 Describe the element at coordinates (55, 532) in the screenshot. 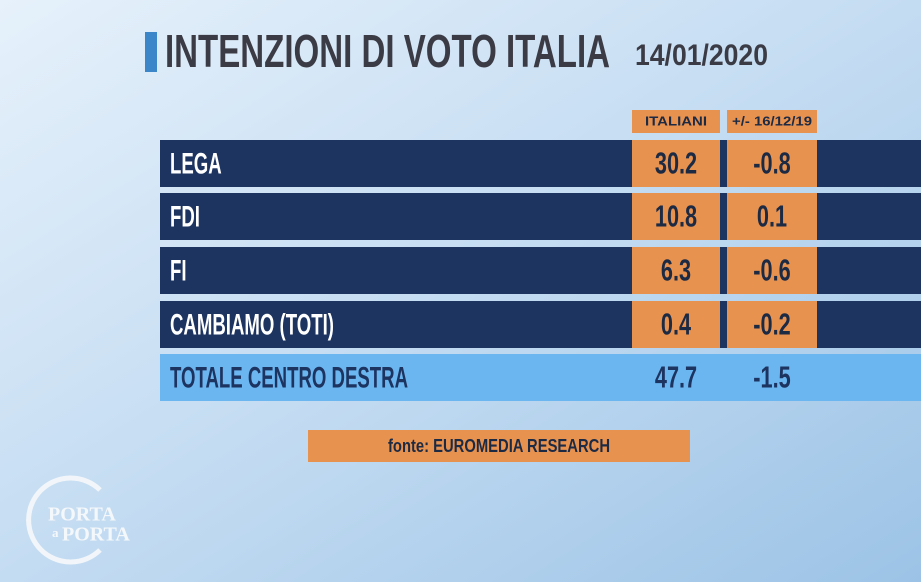

I see `logo-text: a` at that location.